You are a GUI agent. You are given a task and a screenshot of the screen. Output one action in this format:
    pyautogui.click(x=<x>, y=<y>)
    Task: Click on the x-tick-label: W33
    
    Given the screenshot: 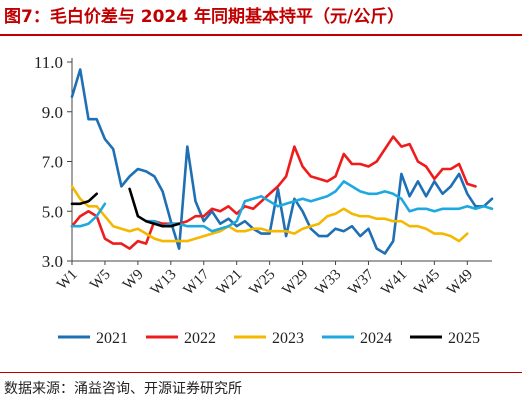 What is the action you would take?
    pyautogui.click(x=328, y=283)
    